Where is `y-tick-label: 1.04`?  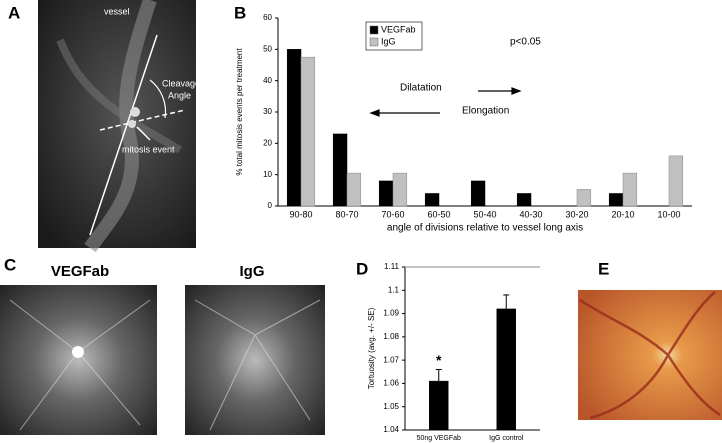 y-tick-label: 1.04 is located at coordinates (391, 429).